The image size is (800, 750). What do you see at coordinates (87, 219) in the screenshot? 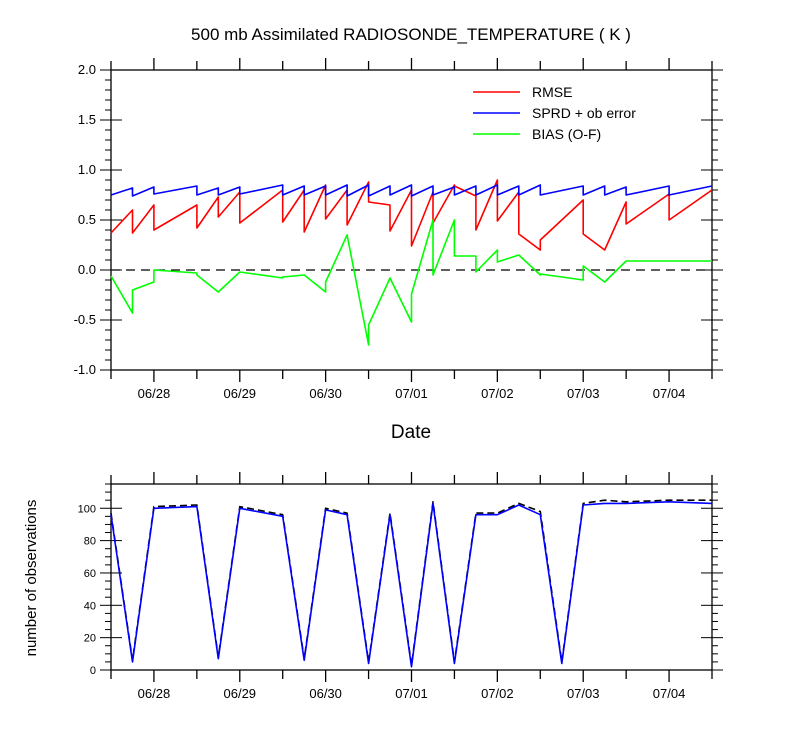
I see `y-tick-label: 0.5` at bounding box center [87, 219].